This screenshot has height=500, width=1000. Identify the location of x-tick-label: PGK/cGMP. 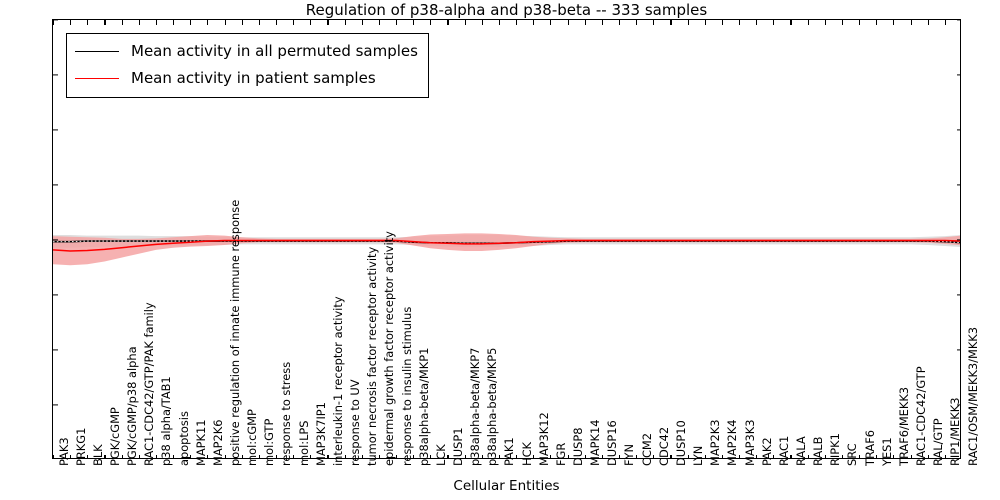
(114, 436).